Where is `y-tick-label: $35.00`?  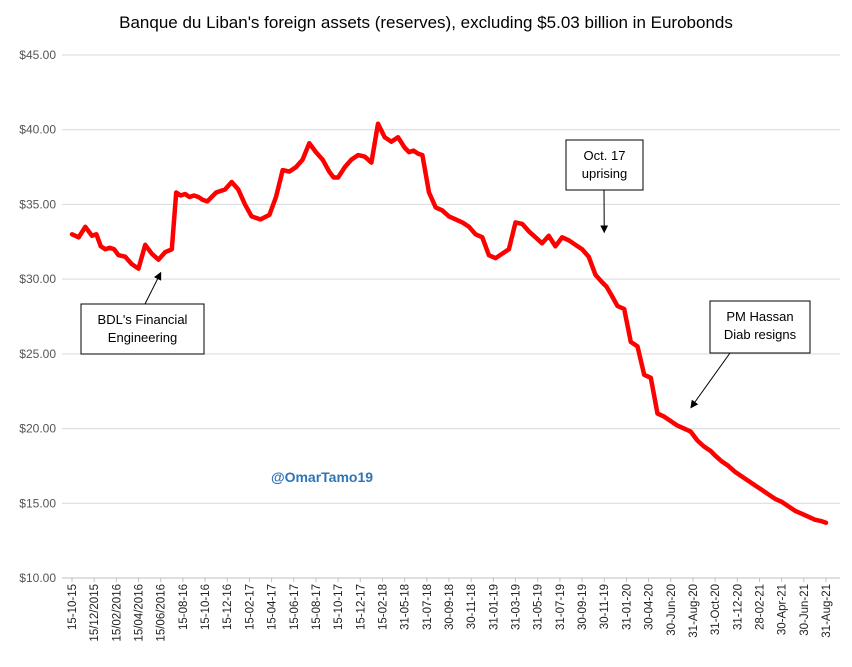 y-tick-label: $35.00 is located at coordinates (37, 204).